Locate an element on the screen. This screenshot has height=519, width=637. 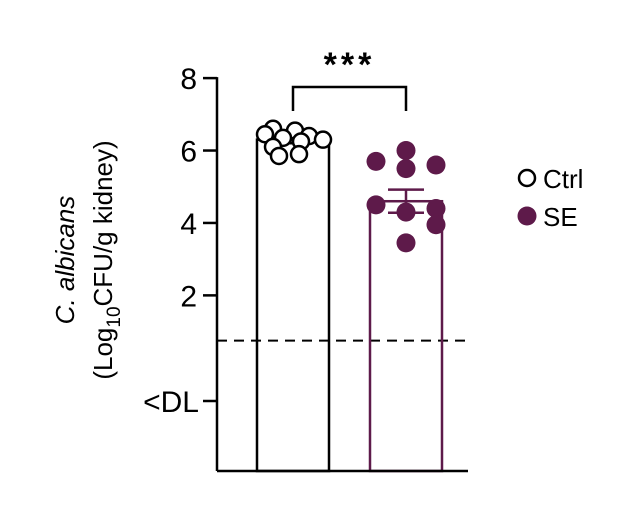
y-axis-title: C. albicans (Log10CFU/g kidney) is located at coordinates (87, 259).